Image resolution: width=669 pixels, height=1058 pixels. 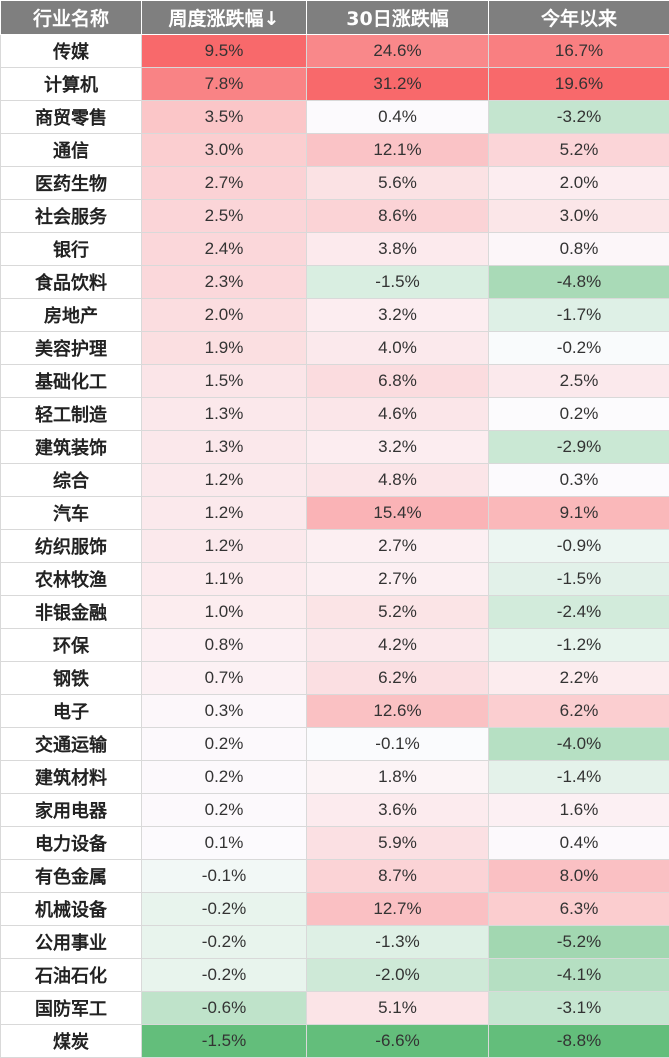 What do you see at coordinates (71, 480) in the screenshot?
I see `industry-name-cell: 综合` at bounding box center [71, 480].